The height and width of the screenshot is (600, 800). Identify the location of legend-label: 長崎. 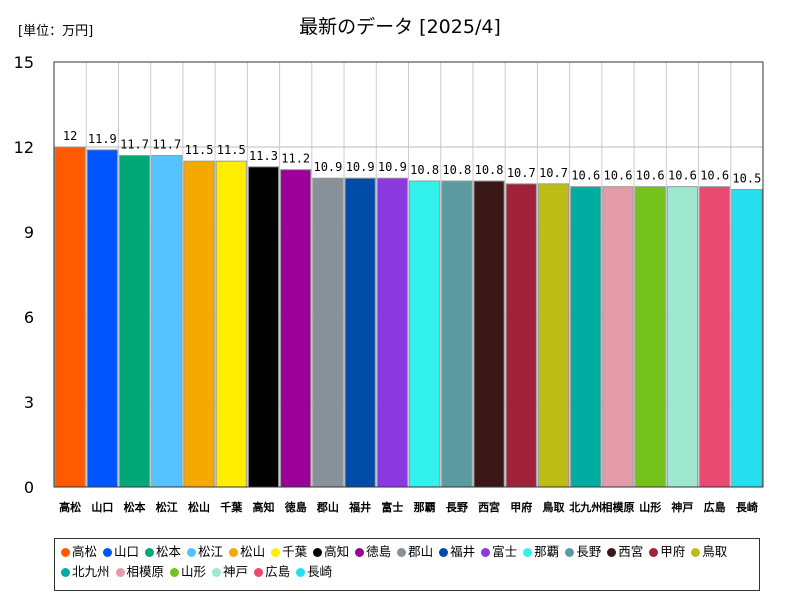
(320, 571).